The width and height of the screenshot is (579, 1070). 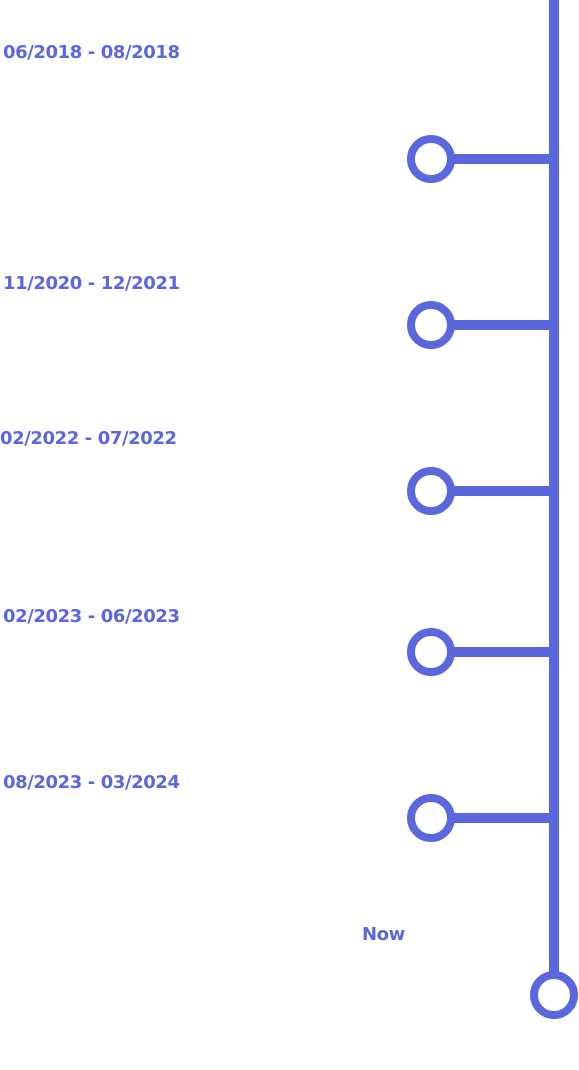 I want to click on timeline-date-5: 08/2023 - 03/2024, so click(x=91, y=782).